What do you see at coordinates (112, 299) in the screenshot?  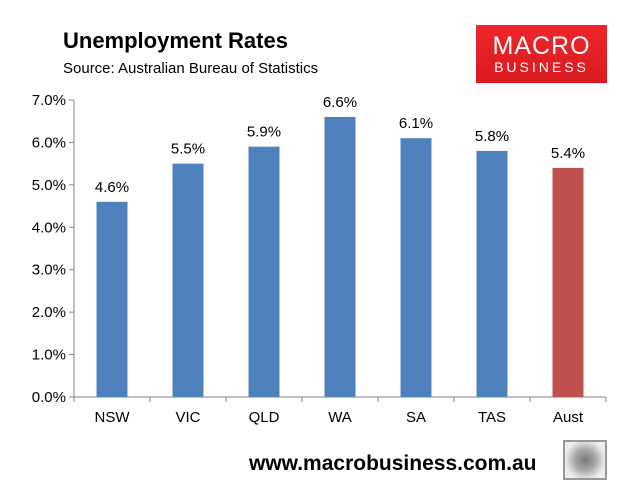 I see `bar-nsw` at bounding box center [112, 299].